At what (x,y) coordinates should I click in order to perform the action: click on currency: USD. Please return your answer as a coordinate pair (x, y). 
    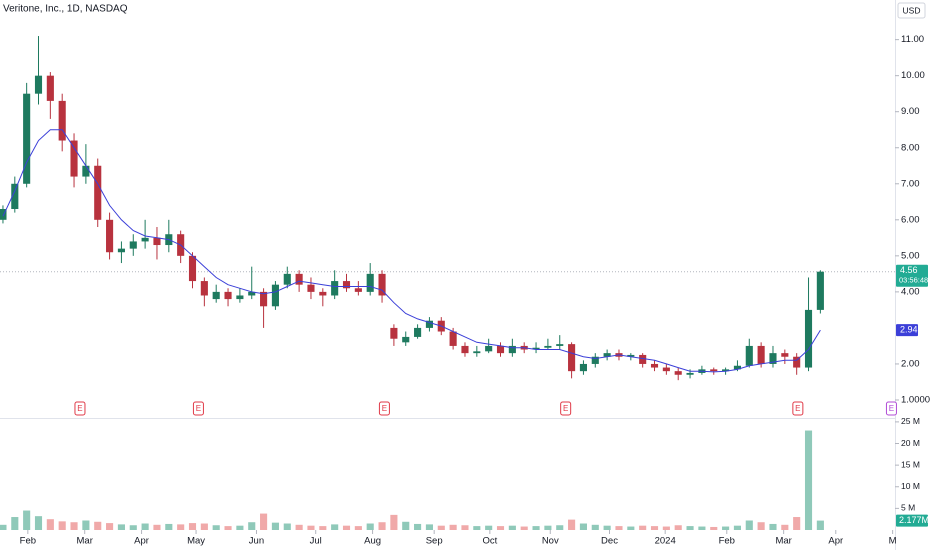
    Looking at the image, I should click on (912, 10).